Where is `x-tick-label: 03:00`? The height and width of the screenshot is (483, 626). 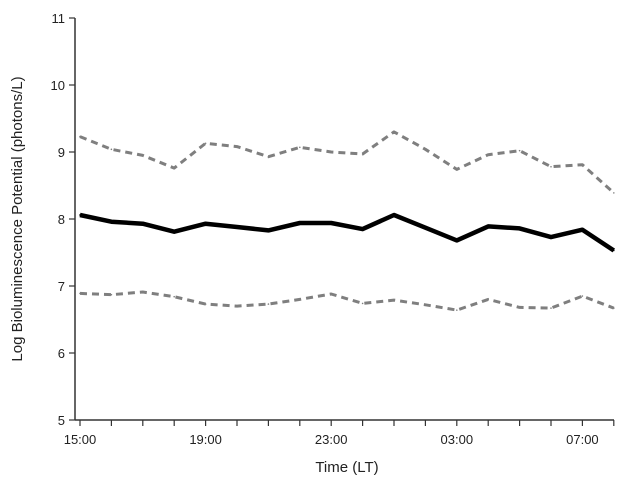 x-tick-label: 03:00 is located at coordinates (457, 439).